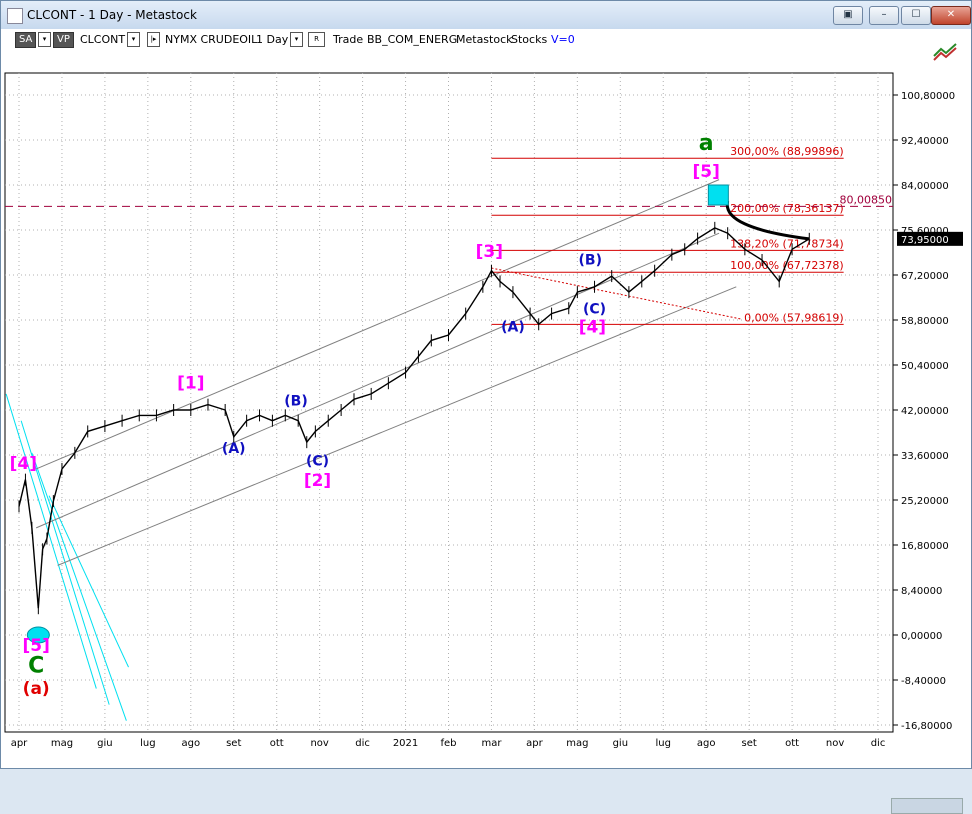 This screenshot has height=814, width=972. What do you see at coordinates (925, 411) in the screenshot?
I see `y-tick-label: 42,00000` at bounding box center [925, 411].